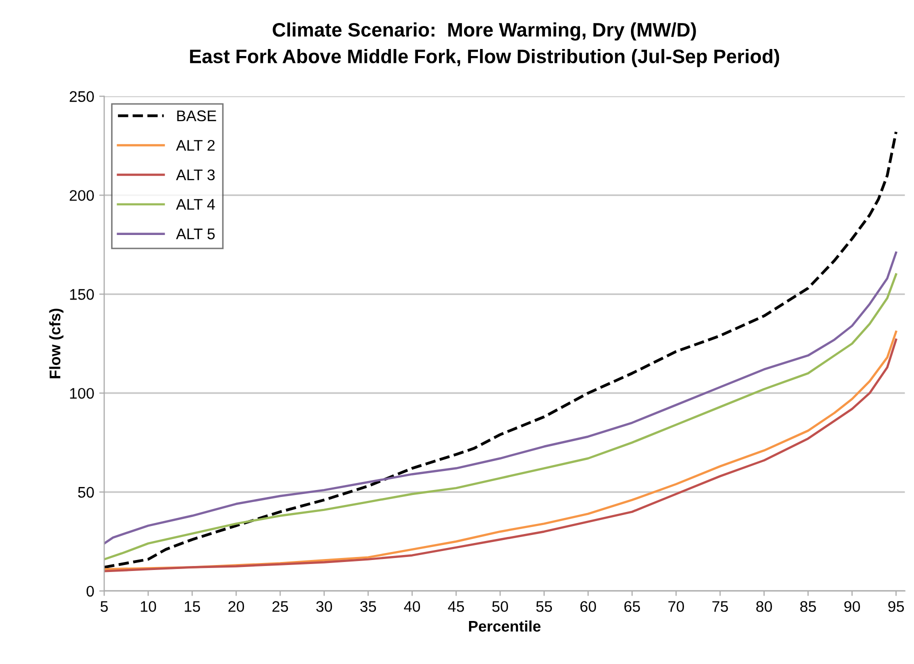 This screenshot has width=914, height=664. Describe the element at coordinates (195, 145) in the screenshot. I see `legend-label: ALT 2` at that location.